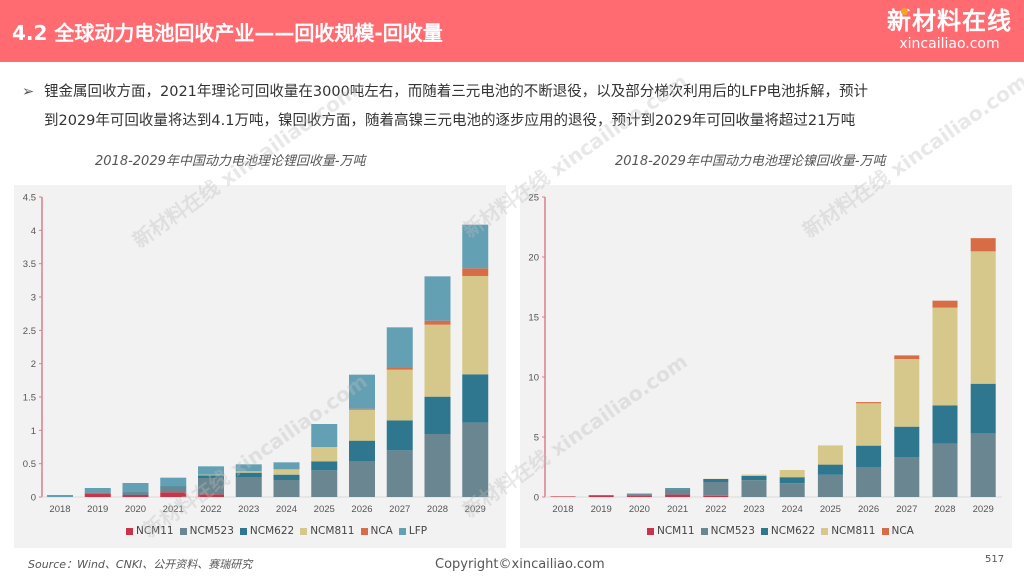  Describe the element at coordinates (437, 509) in the screenshot. I see `x-tick-label: 2028` at that location.